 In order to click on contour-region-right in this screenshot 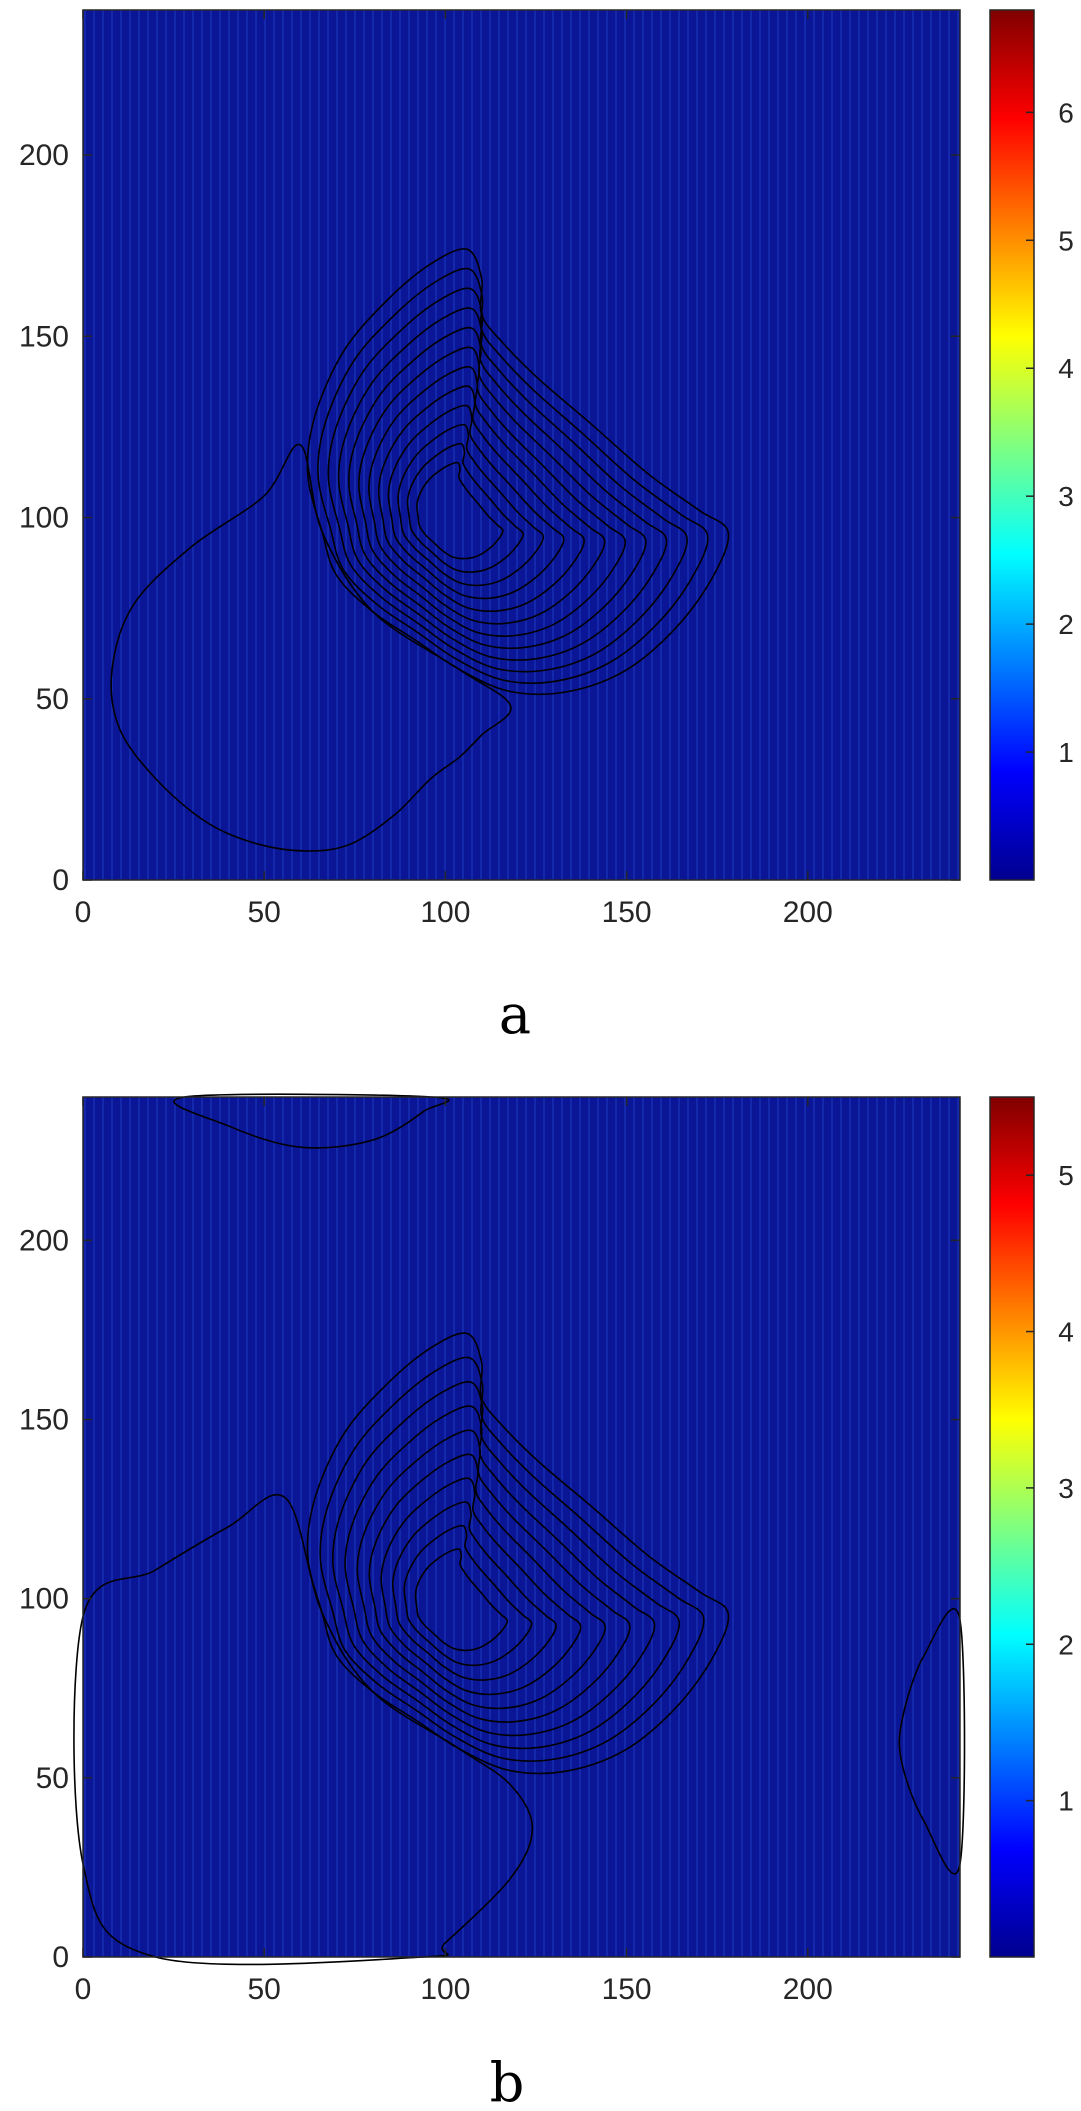, I will do `click(932, 1741)`.